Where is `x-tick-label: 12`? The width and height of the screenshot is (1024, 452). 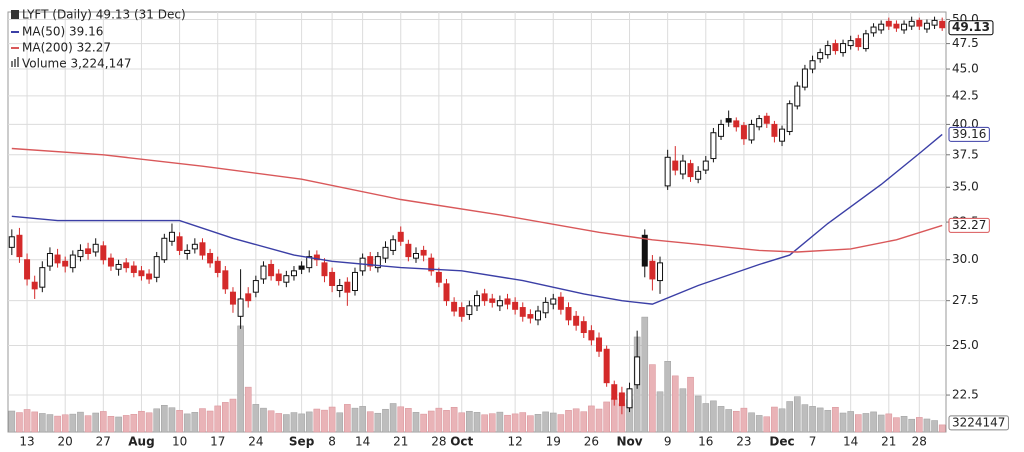 x-tick-label: 12 is located at coordinates (514, 442).